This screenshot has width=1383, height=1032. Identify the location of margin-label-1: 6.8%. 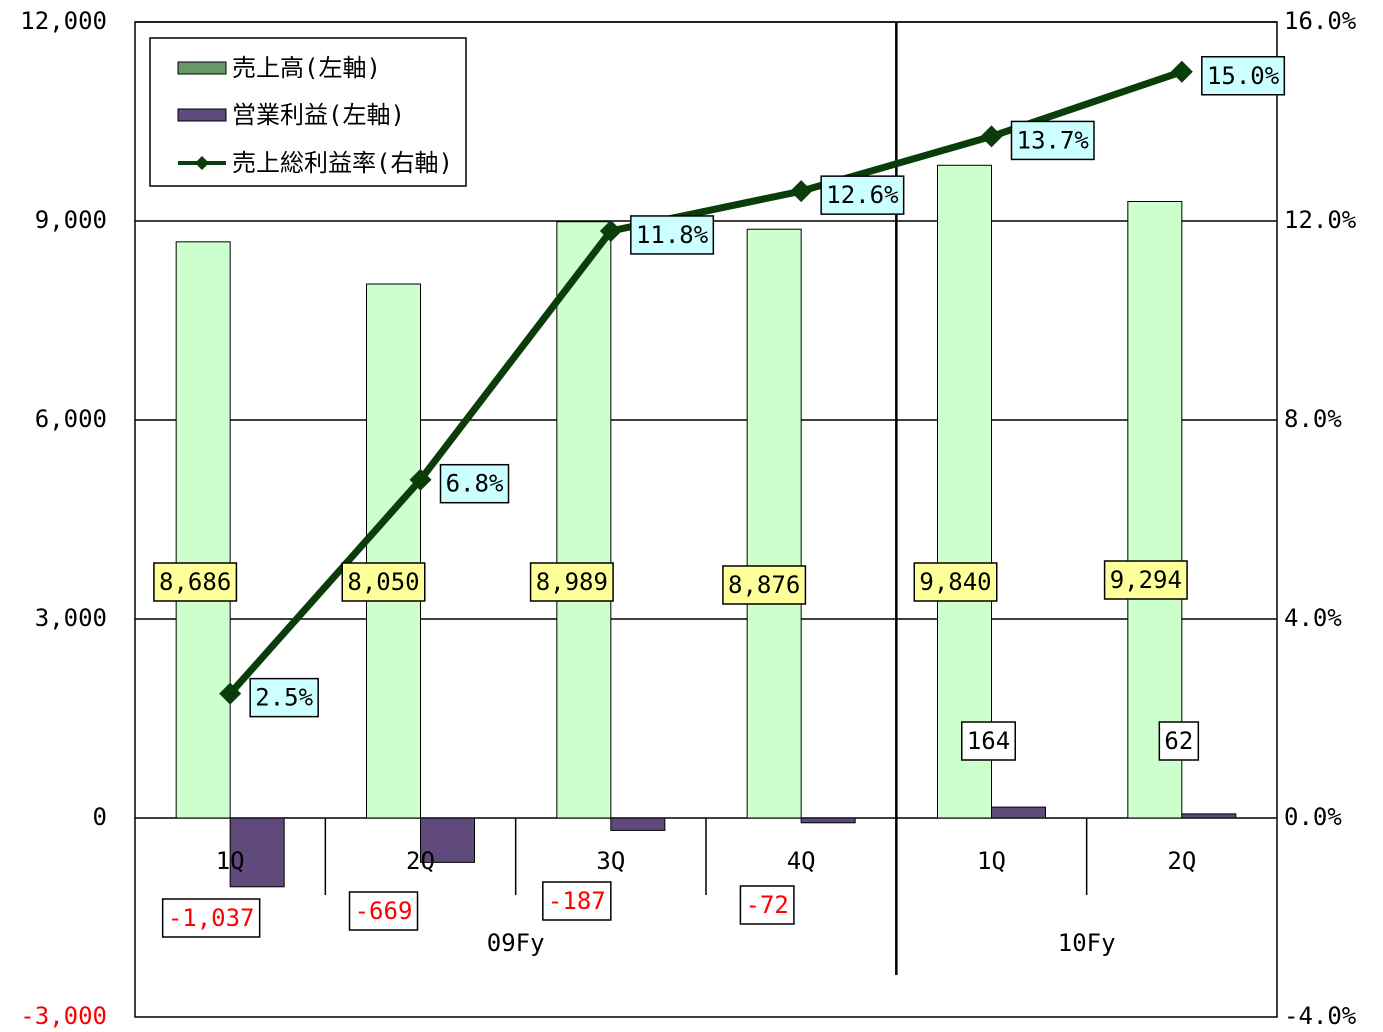
(475, 484).